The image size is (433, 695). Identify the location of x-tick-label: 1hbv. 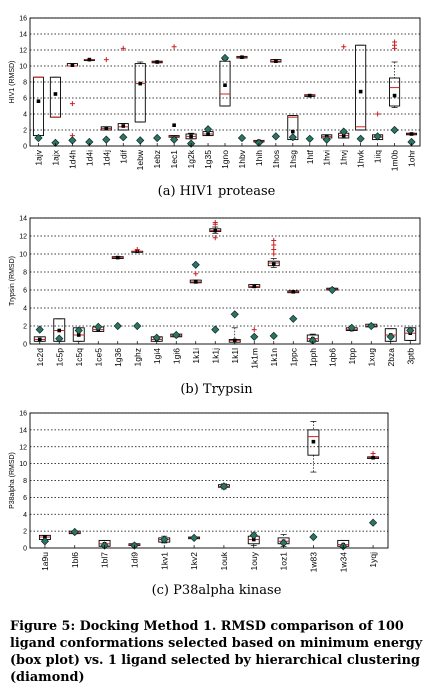
(242, 158).